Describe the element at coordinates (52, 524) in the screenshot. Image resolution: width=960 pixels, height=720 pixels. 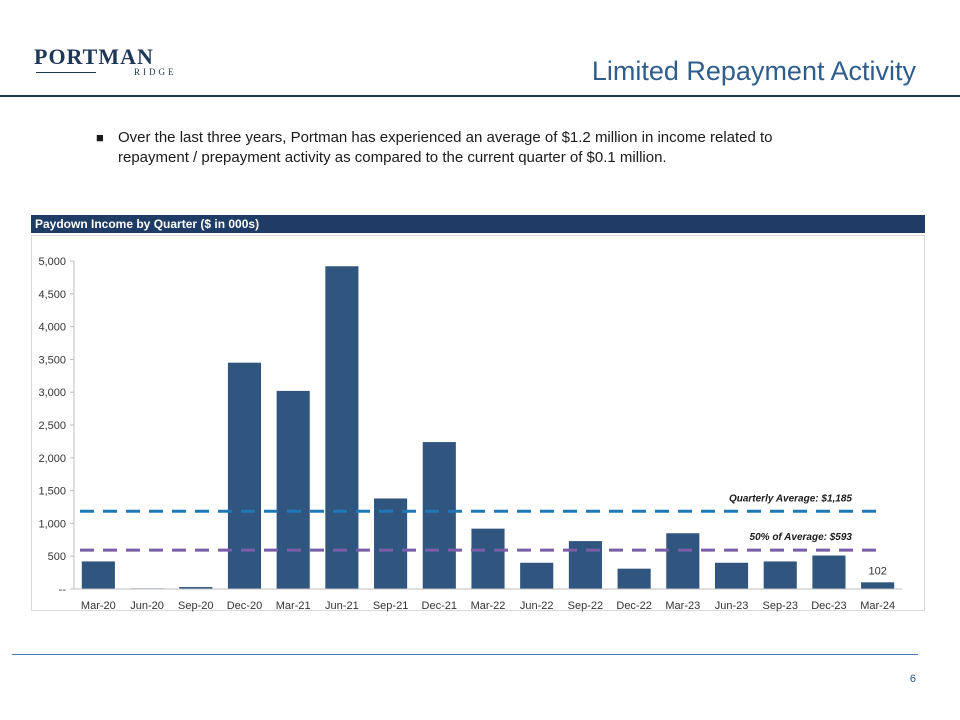
I see `y-tick-label: 1,000` at that location.